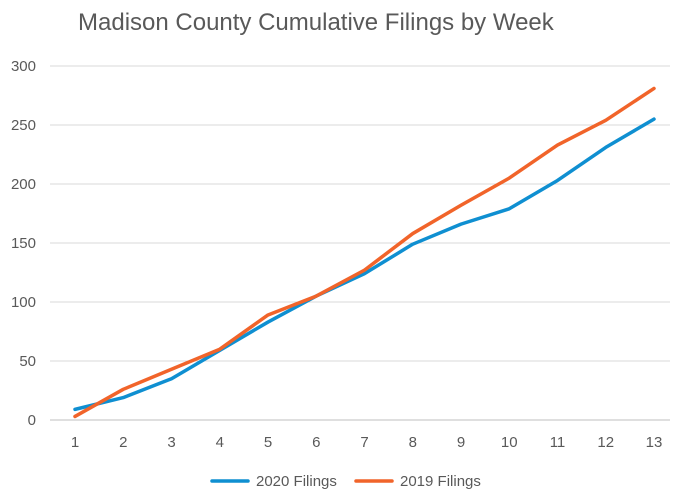 The image size is (686, 498). I want to click on y-tick-label: 50, so click(27, 361).